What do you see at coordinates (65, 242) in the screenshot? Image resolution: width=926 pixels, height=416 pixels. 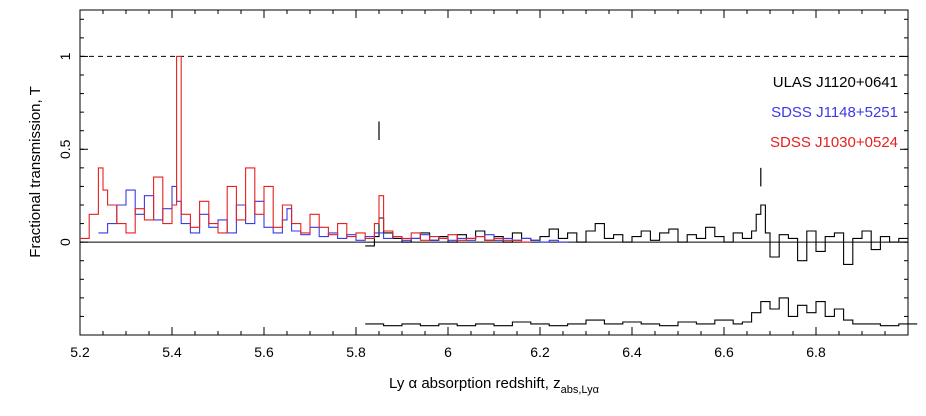 I see `y-tick-label-0: 0` at bounding box center [65, 242].